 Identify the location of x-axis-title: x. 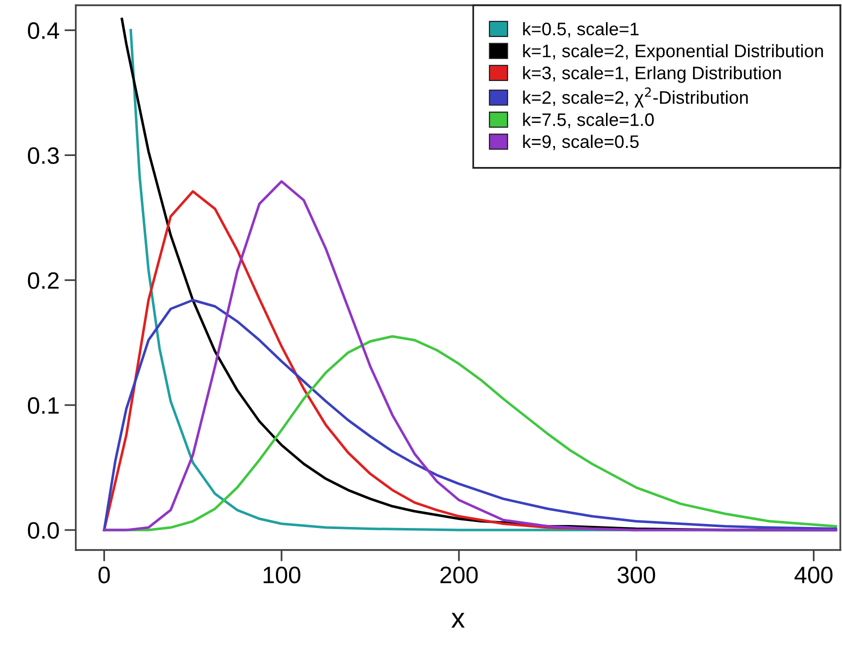
(458, 620).